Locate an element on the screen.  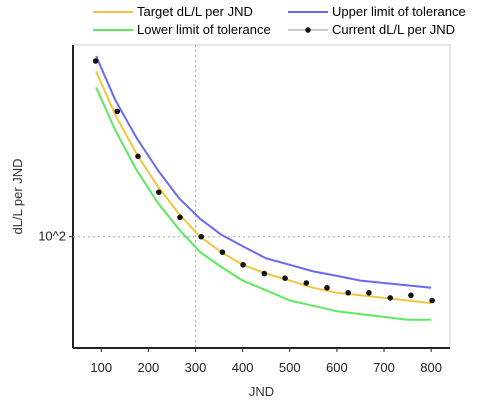
x-axis-title: JND is located at coordinates (261, 391).